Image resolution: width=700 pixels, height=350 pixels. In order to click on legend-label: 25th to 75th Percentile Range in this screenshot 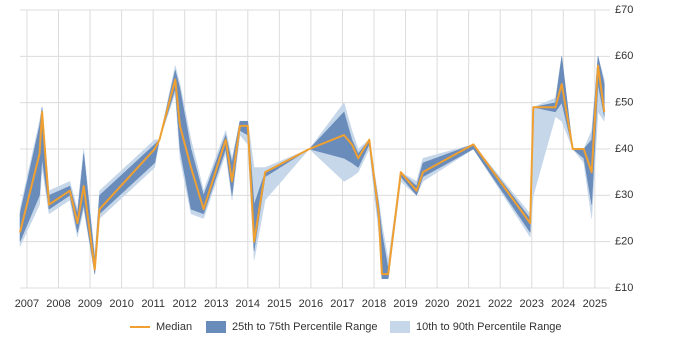, I will do `click(305, 327)`.